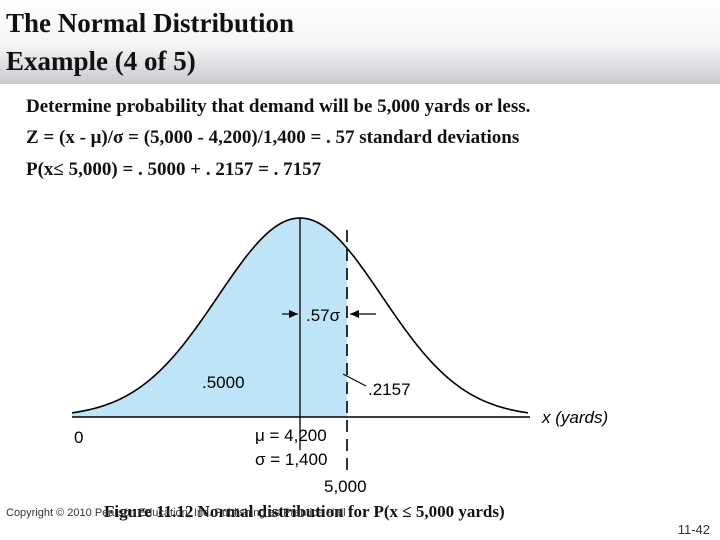  What do you see at coordinates (345, 486) in the screenshot?
I see `x-value-label: 5,000` at bounding box center [345, 486].